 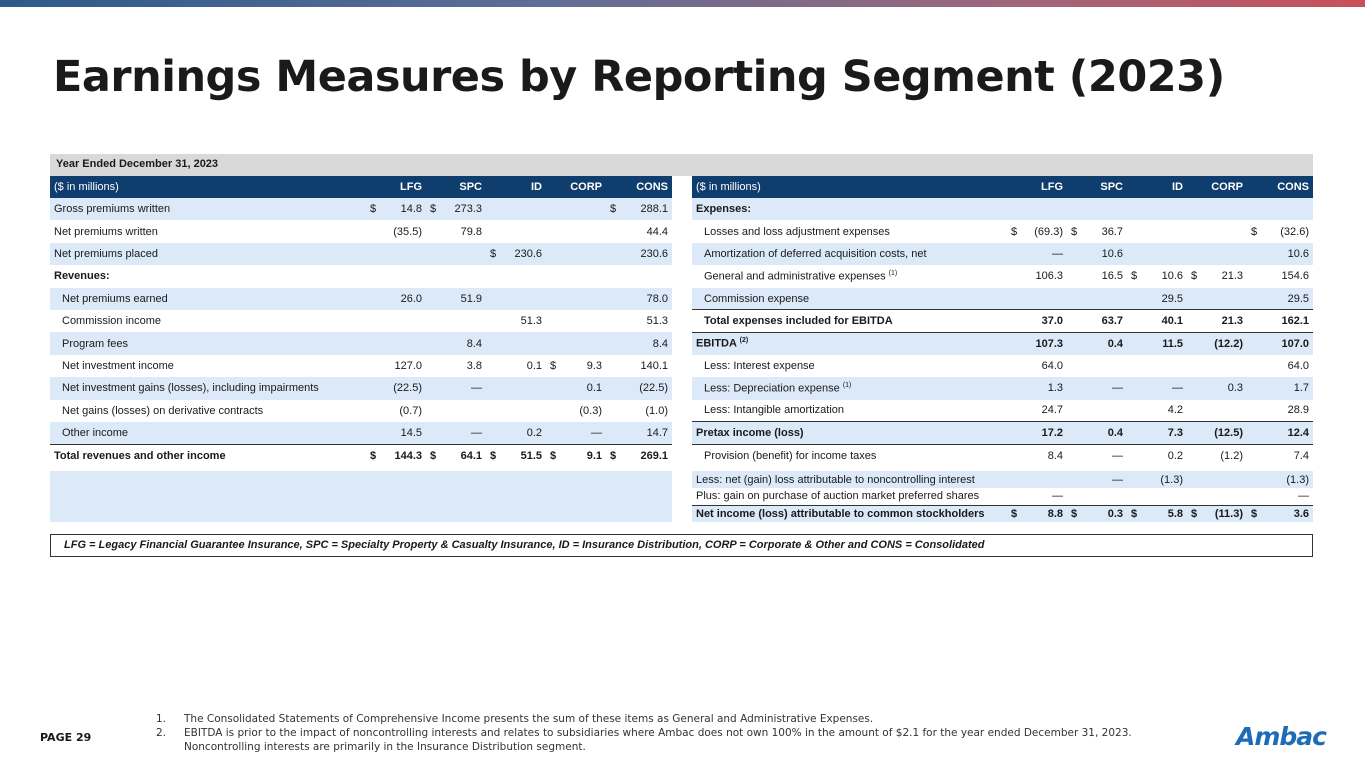 I want to click on table-row: Net premiums earned 26.0 51.9 78.0, so click(x=361, y=298).